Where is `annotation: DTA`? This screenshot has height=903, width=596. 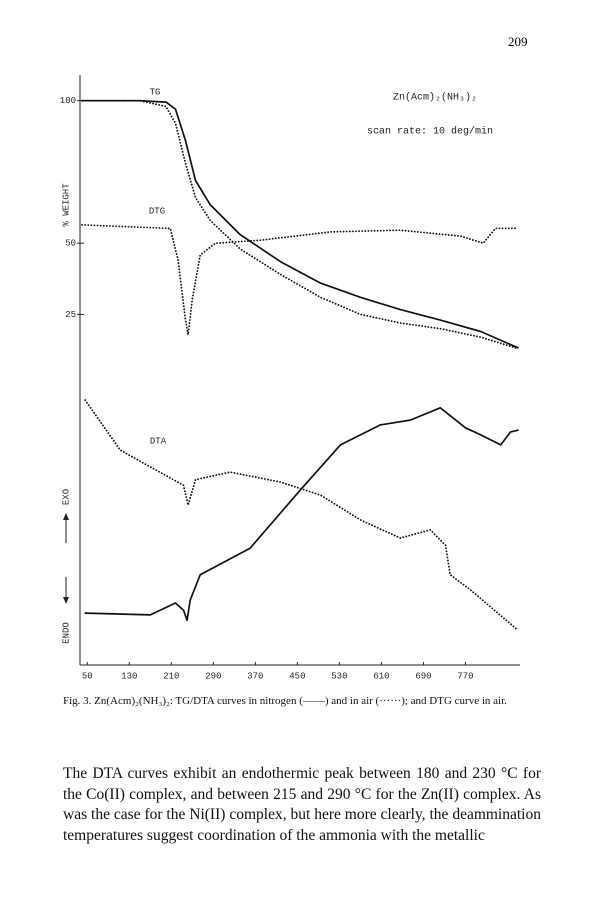
annotation: DTA is located at coordinates (158, 441).